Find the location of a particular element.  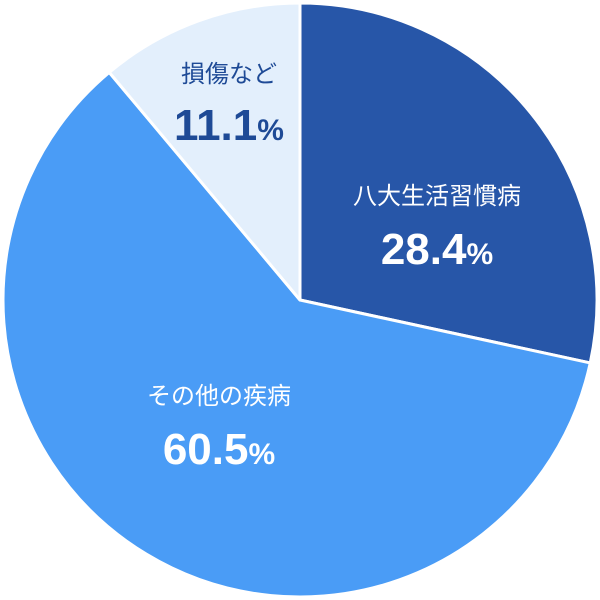

slice-value-unit-3: % is located at coordinates (270, 130).